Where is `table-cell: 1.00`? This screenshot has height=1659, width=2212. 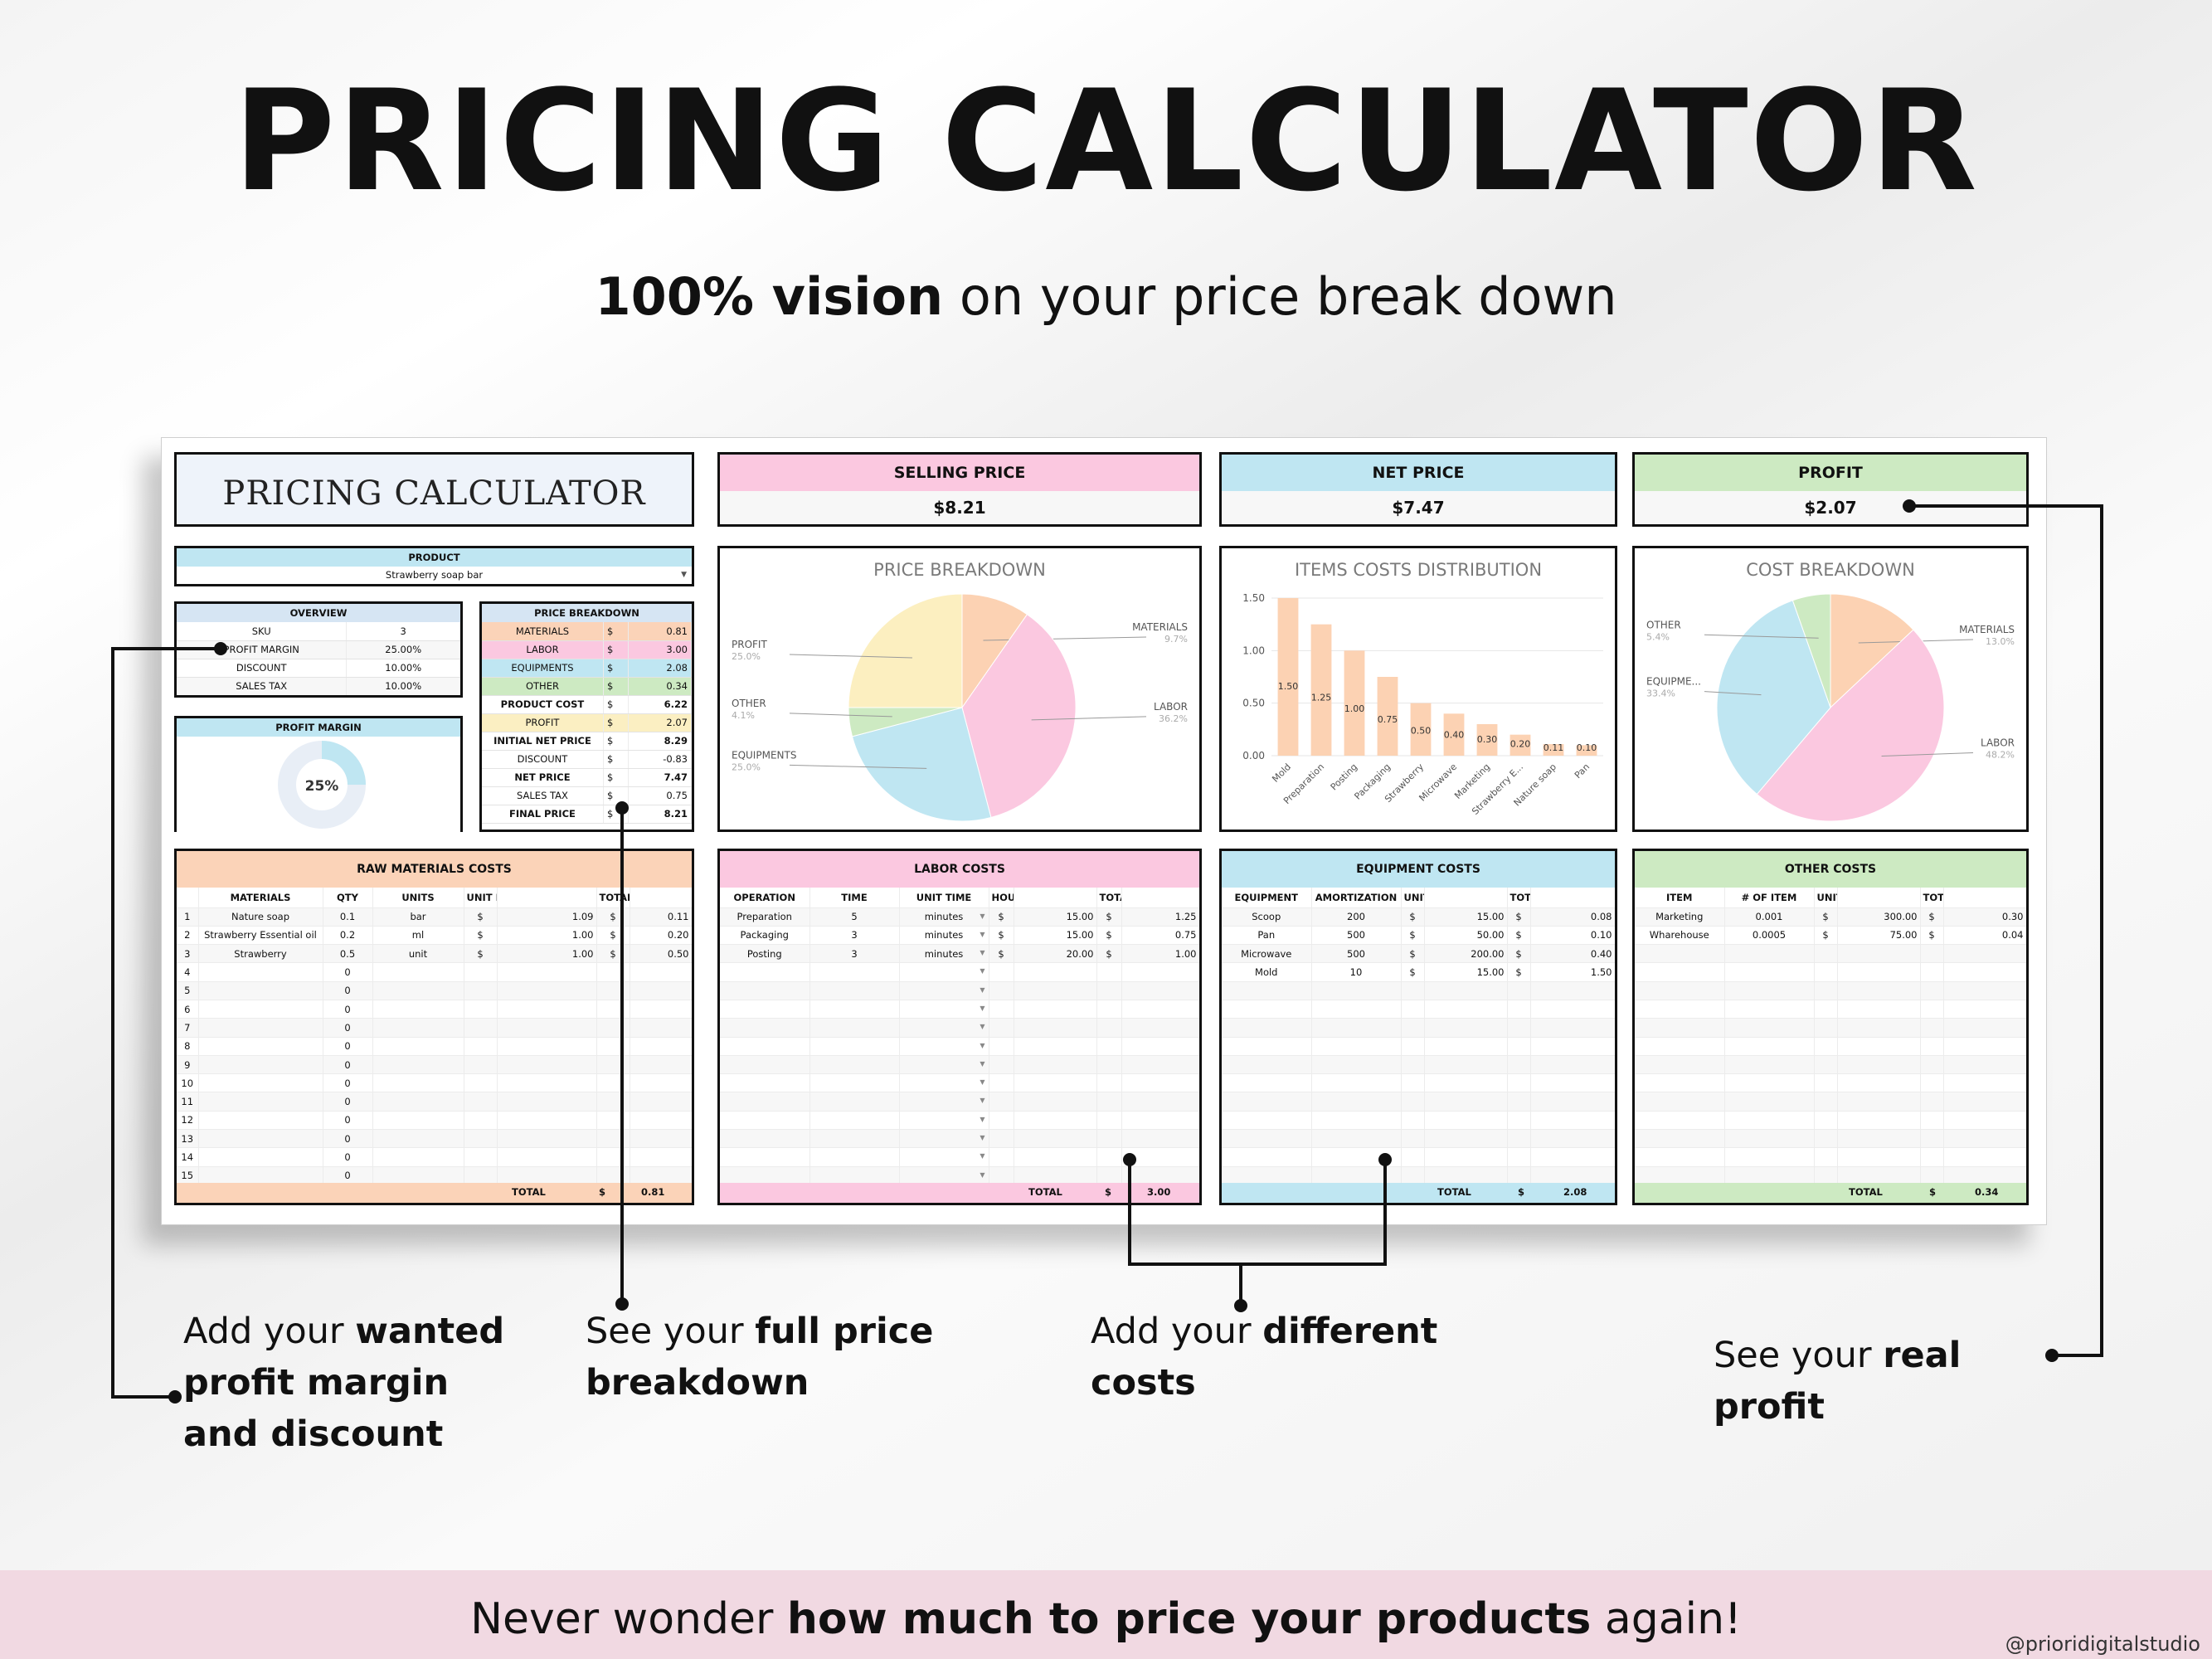
table-cell: 1.00 is located at coordinates (1160, 954).